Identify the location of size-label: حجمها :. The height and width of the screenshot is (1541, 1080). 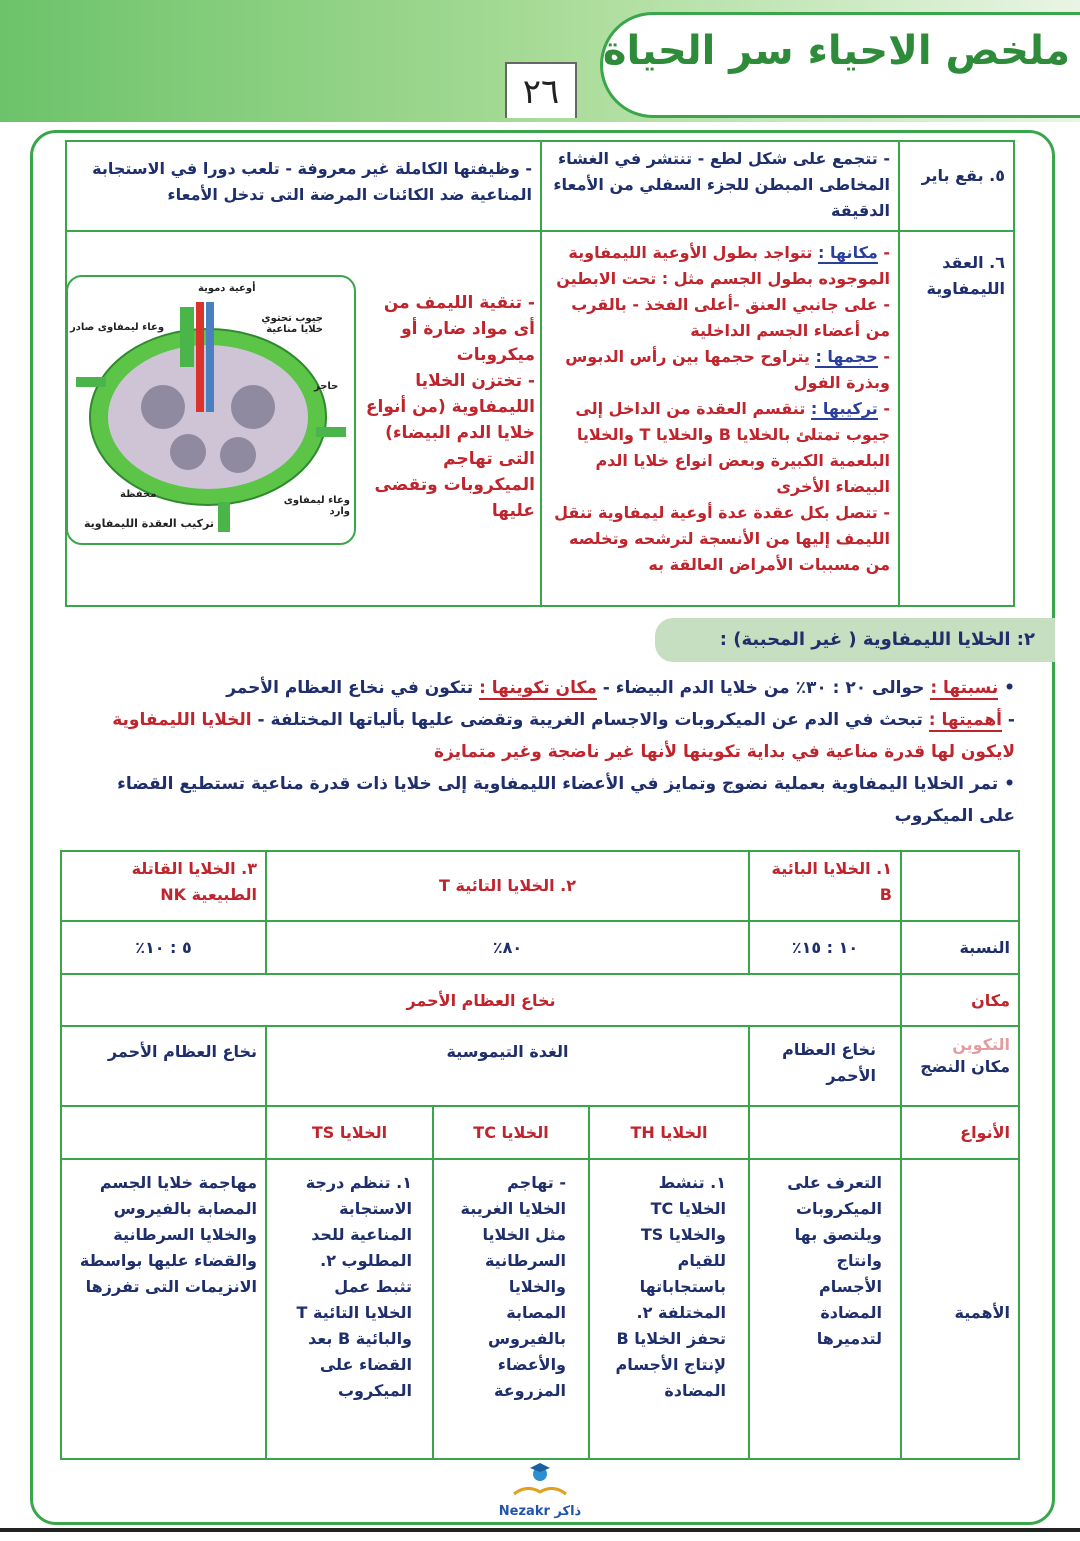
(846, 357).